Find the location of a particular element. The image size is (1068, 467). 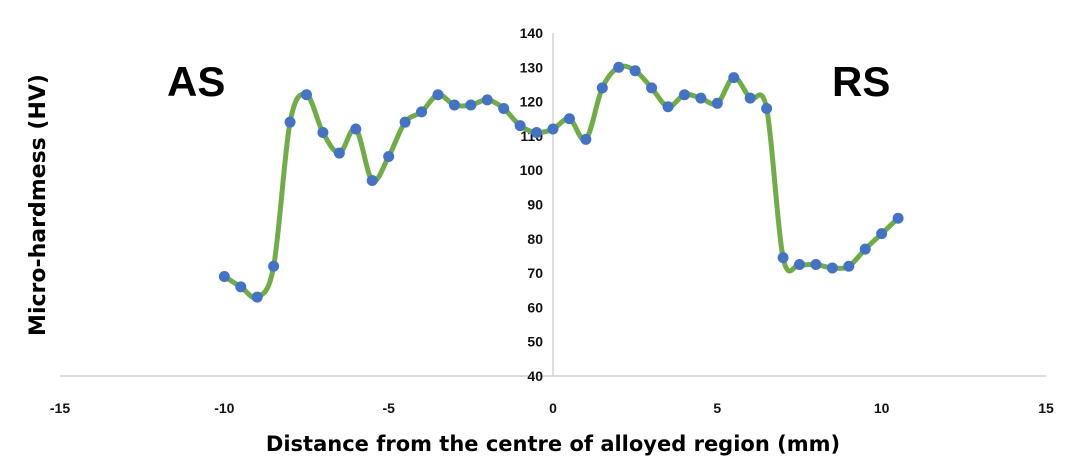

y-tick-label: 90 is located at coordinates (535, 205).